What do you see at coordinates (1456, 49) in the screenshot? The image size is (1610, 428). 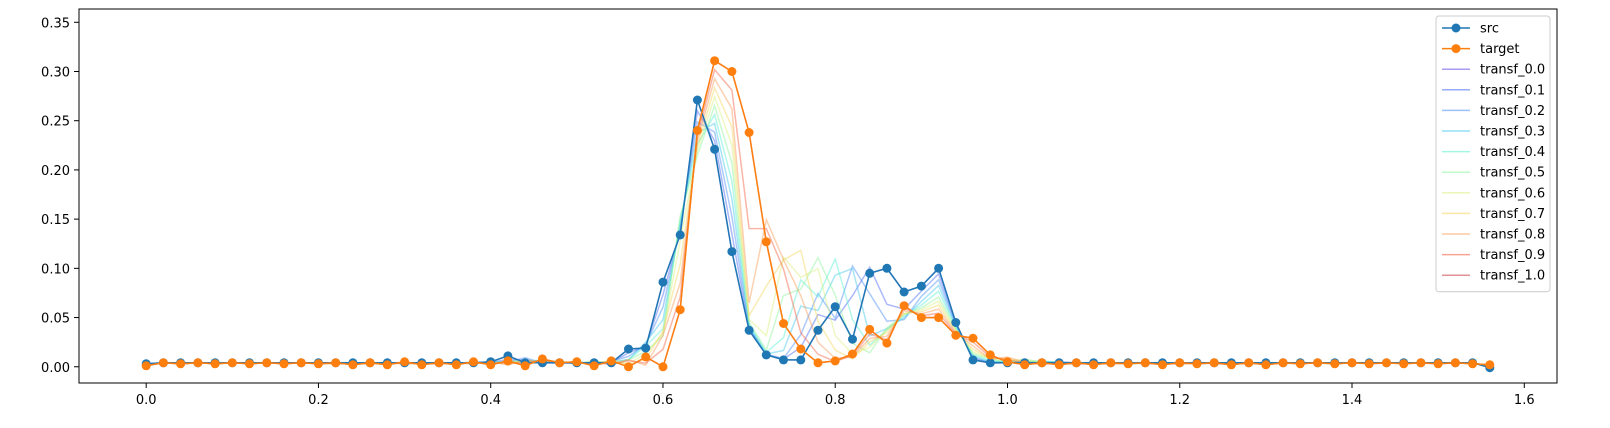 I see `legend-marker-target` at bounding box center [1456, 49].